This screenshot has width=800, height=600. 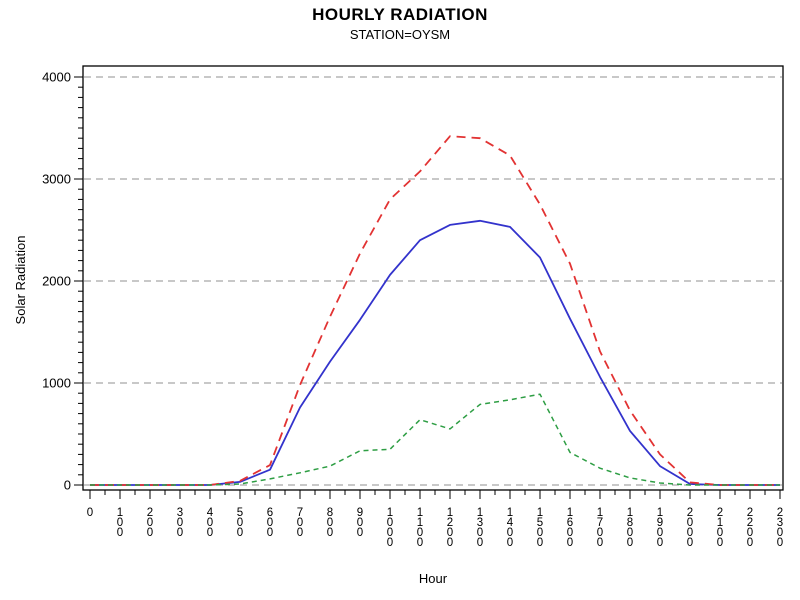 I want to click on x-tick-label: 1000, so click(x=390, y=528).